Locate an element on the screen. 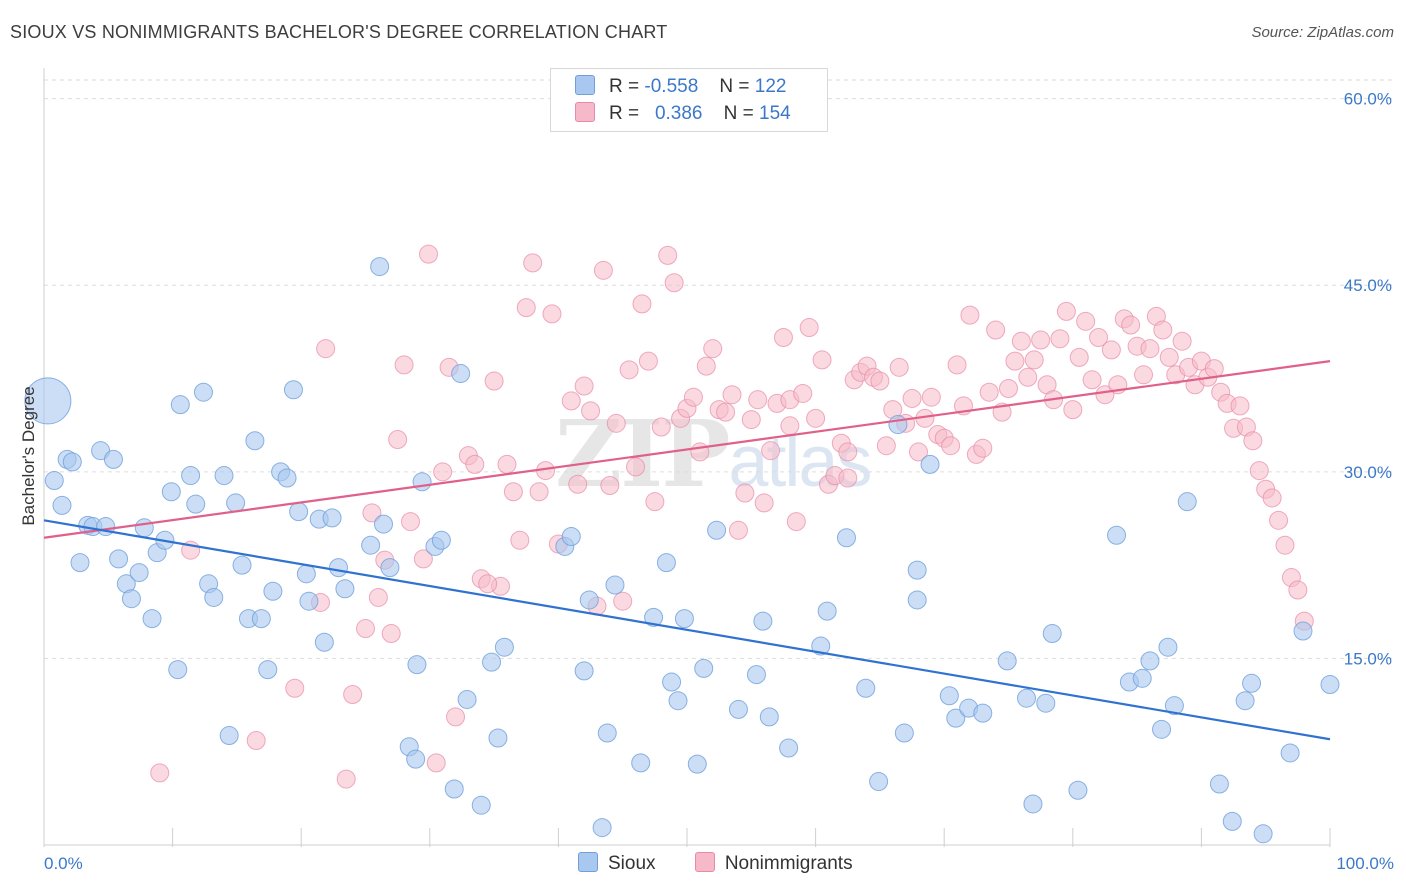 The image size is (1406, 892). y-axis-title: Bachelor's Degree is located at coordinates (28, 455).